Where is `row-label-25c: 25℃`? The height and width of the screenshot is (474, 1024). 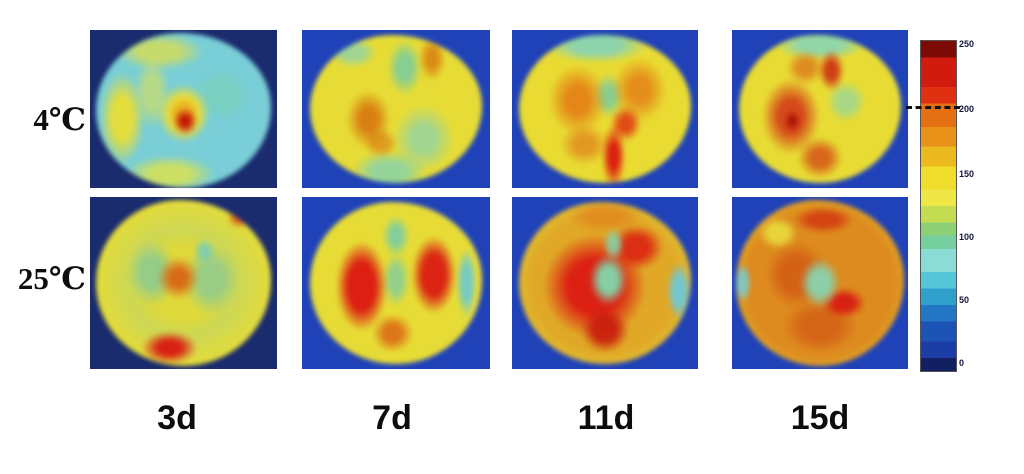
row-label-25c: 25℃ is located at coordinates (51, 278).